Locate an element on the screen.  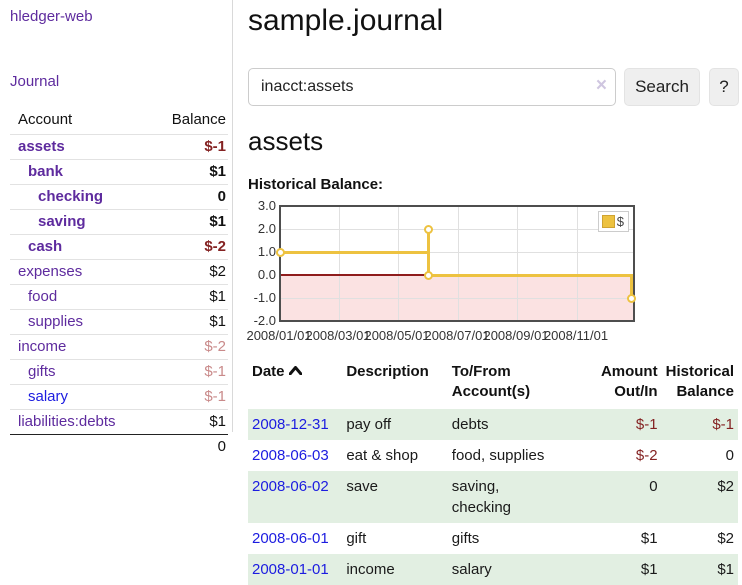
account-balance-expenses: $2 is located at coordinates (189, 272).